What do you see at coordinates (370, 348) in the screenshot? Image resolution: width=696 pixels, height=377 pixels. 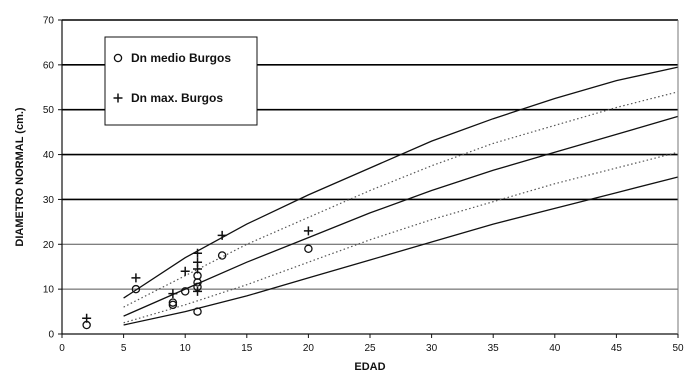 I see `x-tick-label: 25` at bounding box center [370, 348].